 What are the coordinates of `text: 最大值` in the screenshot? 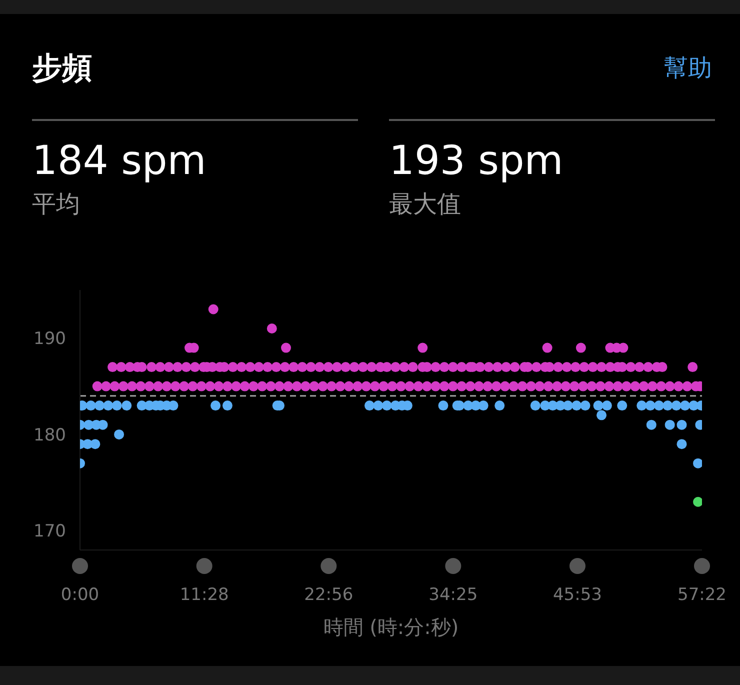 It's located at (425, 204).